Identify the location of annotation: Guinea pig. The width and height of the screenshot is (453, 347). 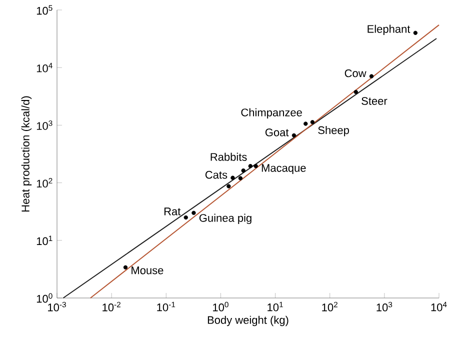
(225, 219).